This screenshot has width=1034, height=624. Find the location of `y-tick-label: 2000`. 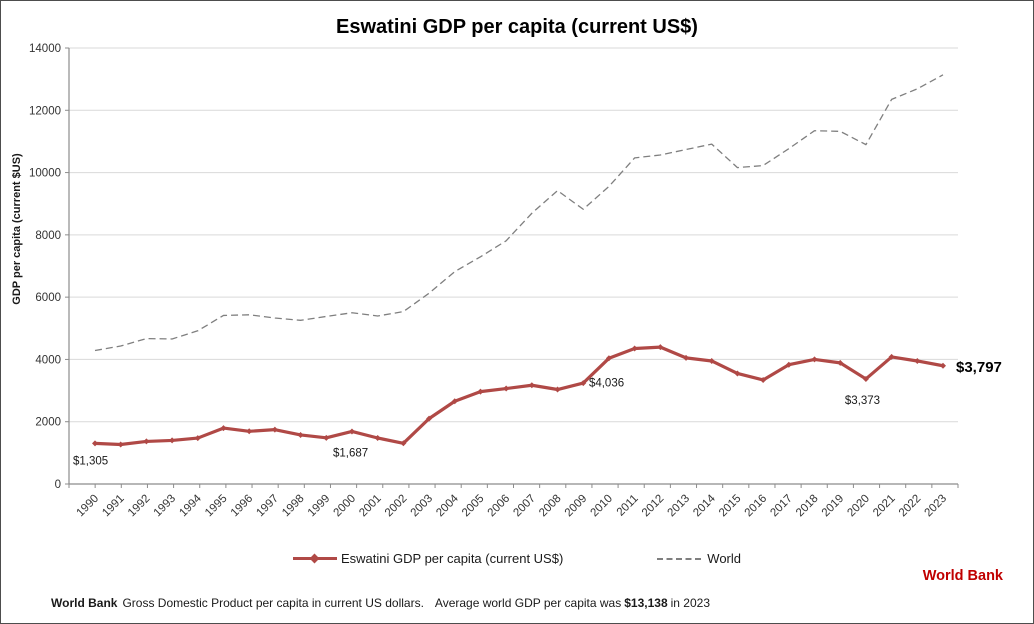

y-tick-label: 2000 is located at coordinates (48, 423).